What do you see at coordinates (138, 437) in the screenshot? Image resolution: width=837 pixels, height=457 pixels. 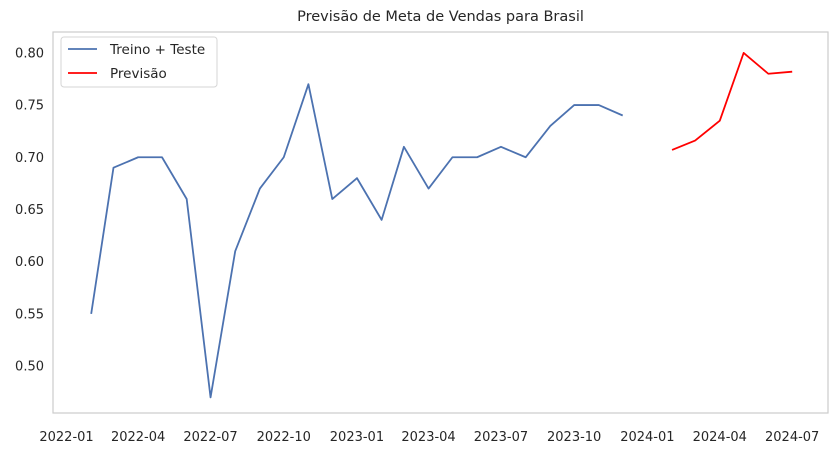 I see `x-tick-label: 2022-04` at bounding box center [138, 437].